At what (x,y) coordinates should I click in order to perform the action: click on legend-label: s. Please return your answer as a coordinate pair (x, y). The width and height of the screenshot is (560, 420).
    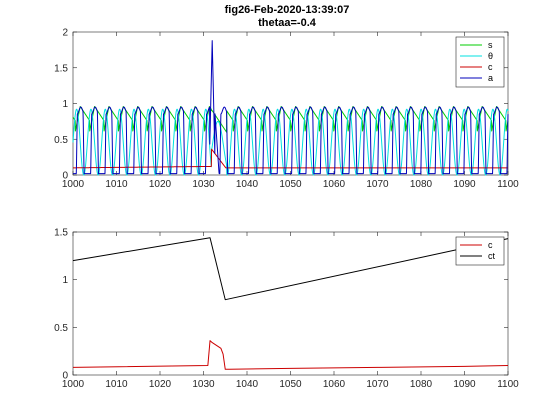
    Looking at the image, I should click on (490, 45).